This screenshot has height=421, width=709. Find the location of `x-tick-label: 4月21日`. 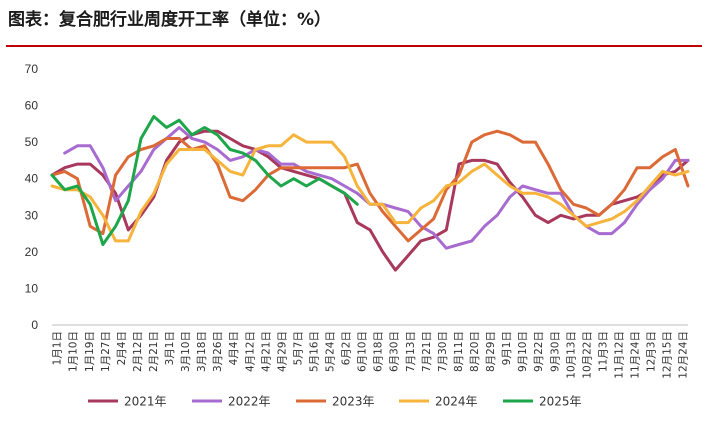

x-tick-label: 4月21日 is located at coordinates (266, 351).